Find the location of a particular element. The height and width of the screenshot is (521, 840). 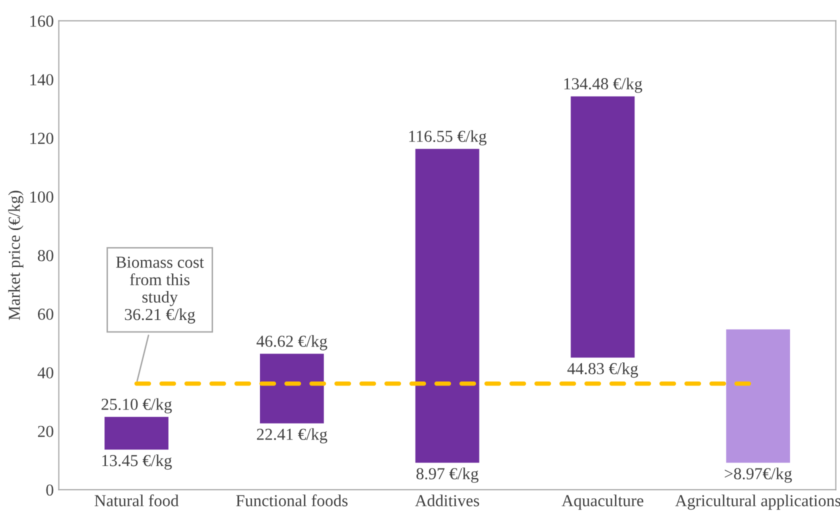

x-tick-label: Functional foods is located at coordinates (292, 500).